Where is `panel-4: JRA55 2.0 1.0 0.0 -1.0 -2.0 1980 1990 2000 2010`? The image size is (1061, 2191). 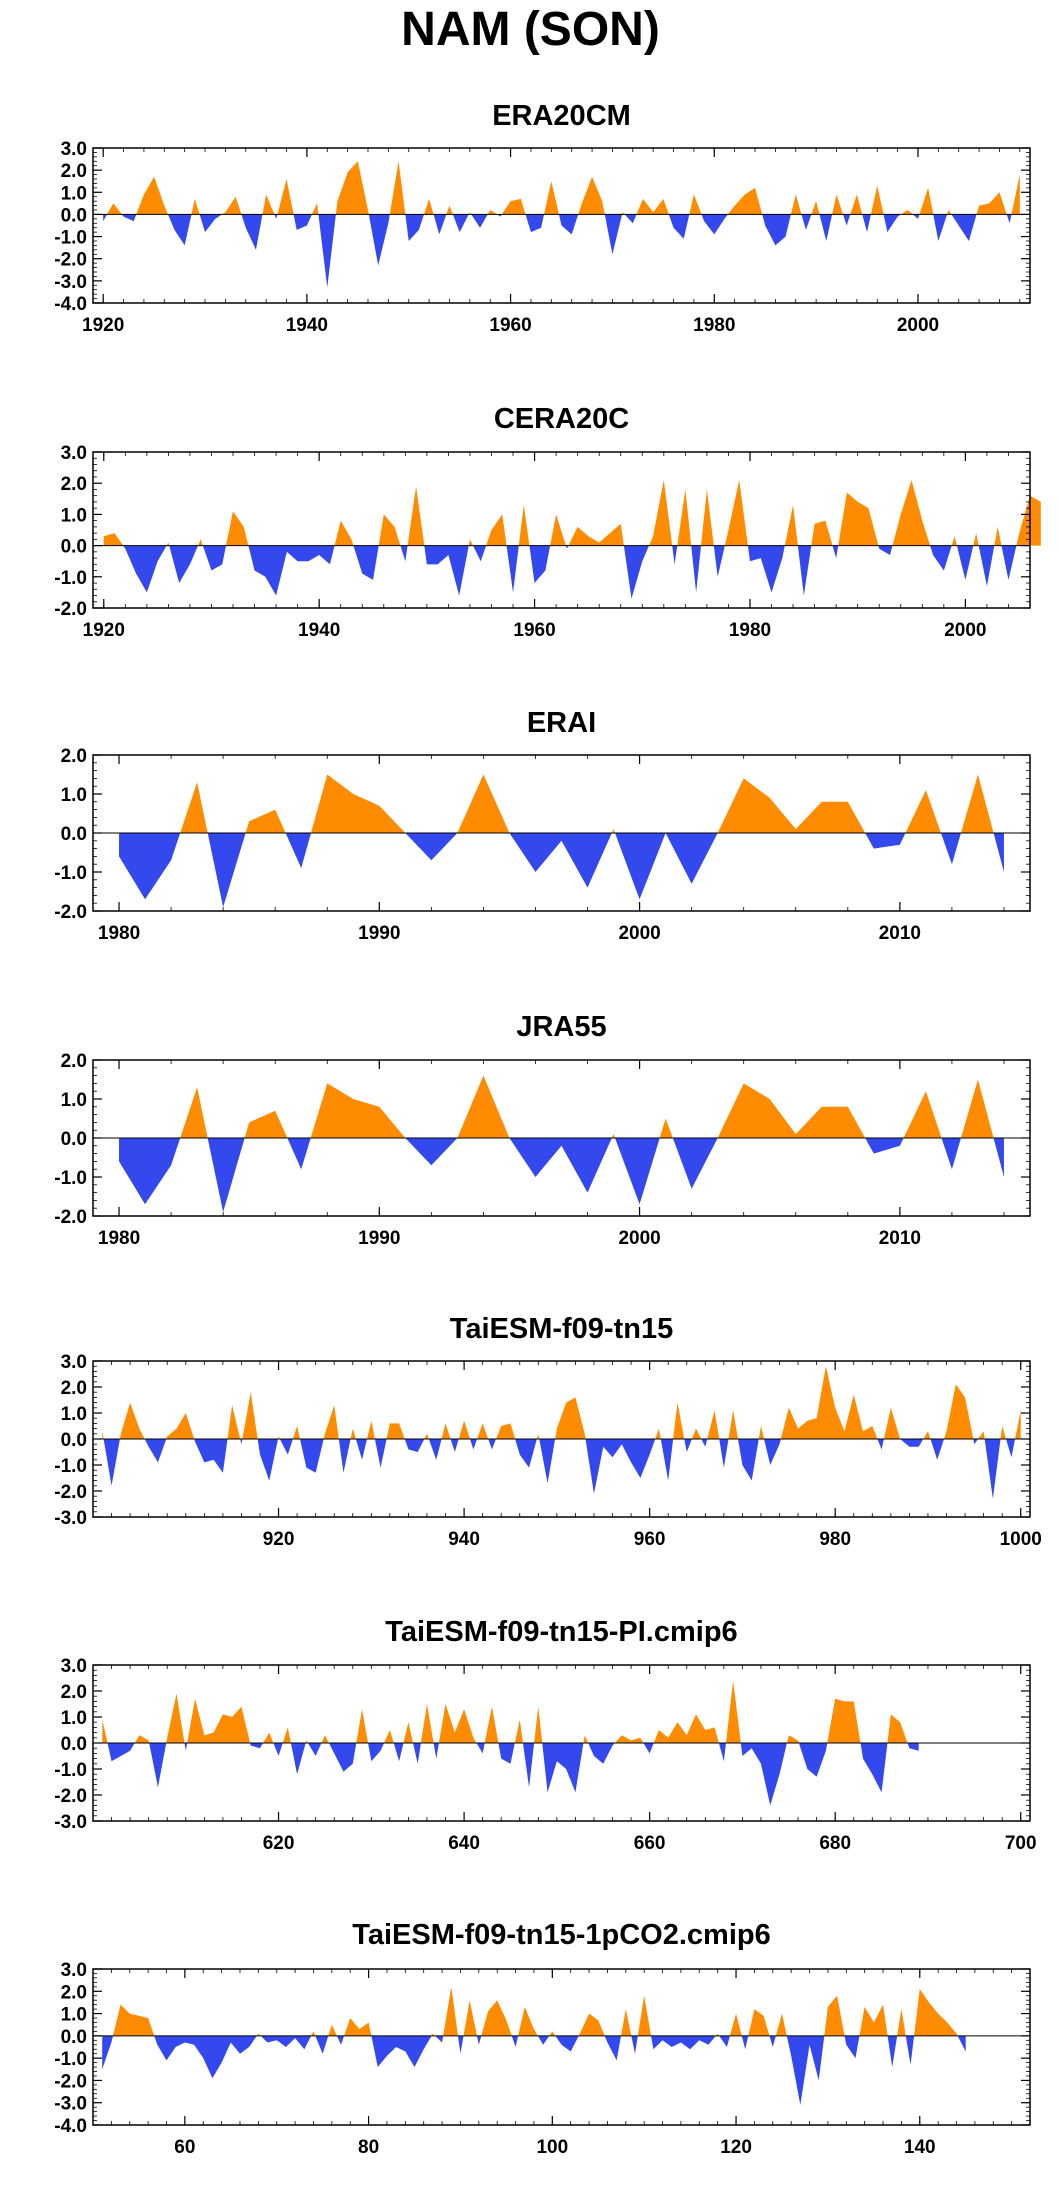
panel-4: JRA55 2.0 1.0 0.0 -1.0 -2.0 1980 1990 2000 2010 is located at coordinates (542, 1130).